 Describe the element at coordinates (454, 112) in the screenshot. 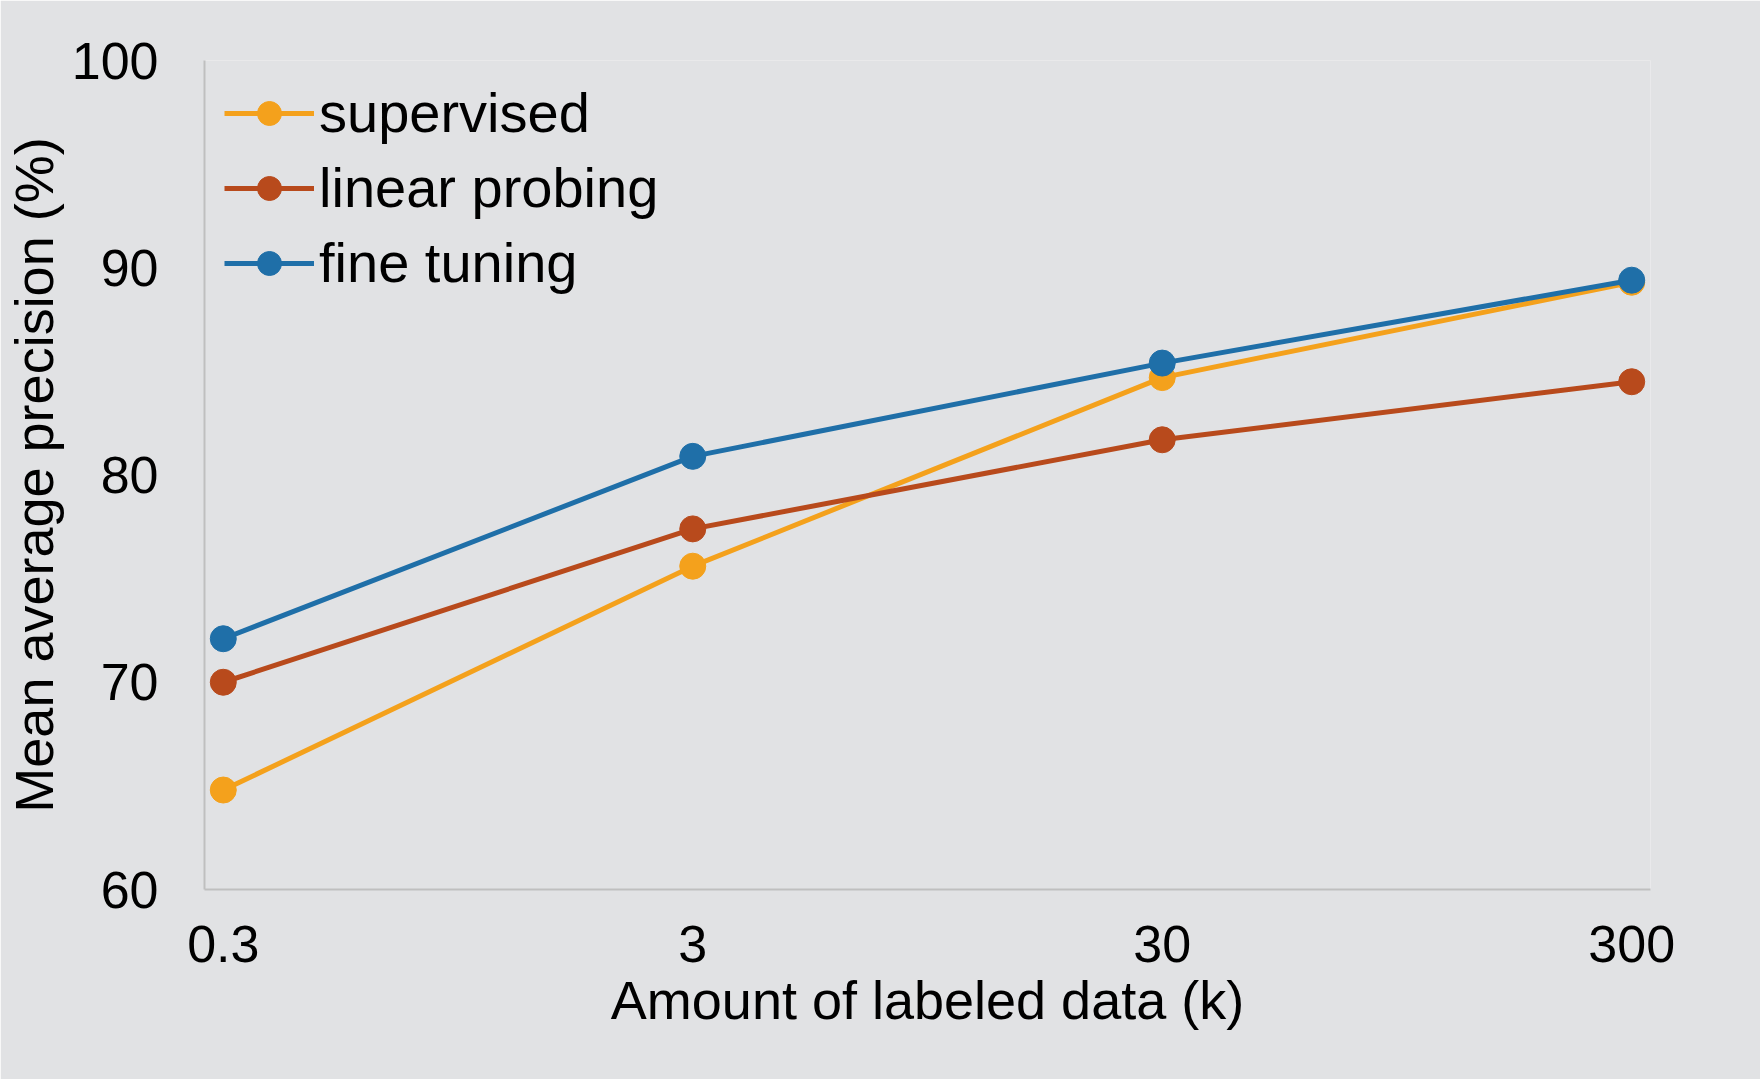

I see `legend-label: supervised` at that location.